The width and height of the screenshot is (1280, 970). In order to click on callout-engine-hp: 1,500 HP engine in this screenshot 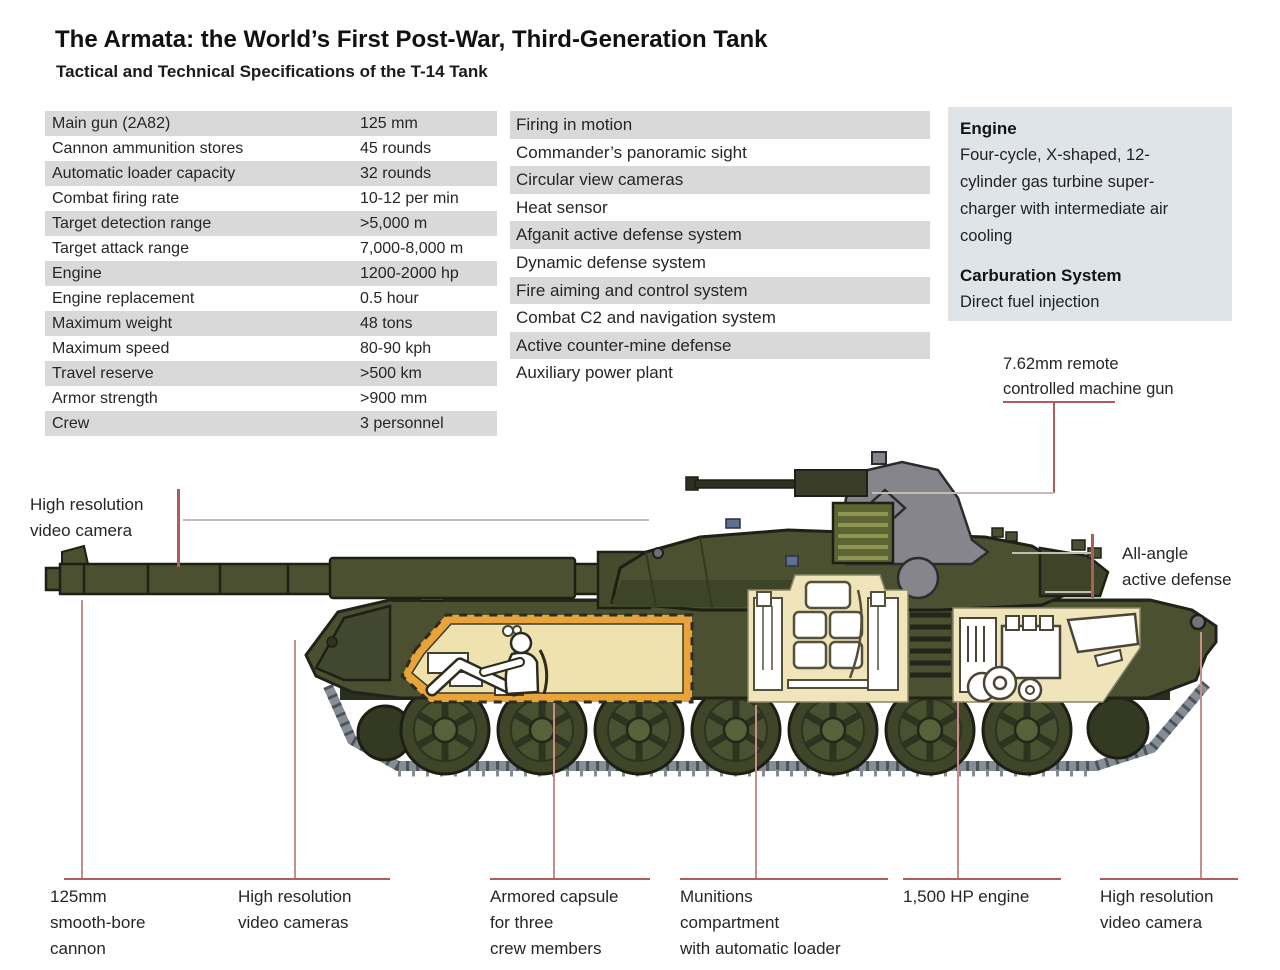, I will do `click(966, 897)`.